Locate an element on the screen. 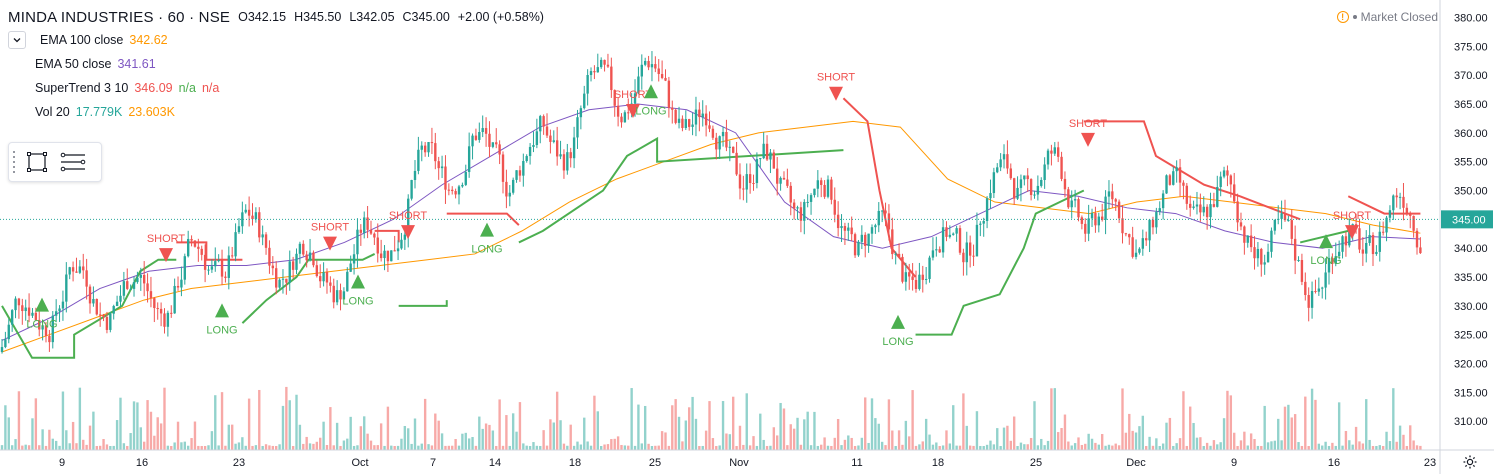 The image size is (1494, 475). indicator-extra: n/a is located at coordinates (210, 88).